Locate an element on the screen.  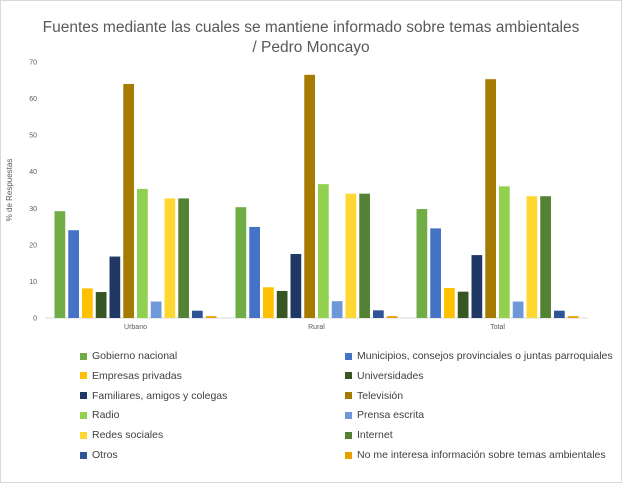
y-tick-label: 30 is located at coordinates (33, 209).